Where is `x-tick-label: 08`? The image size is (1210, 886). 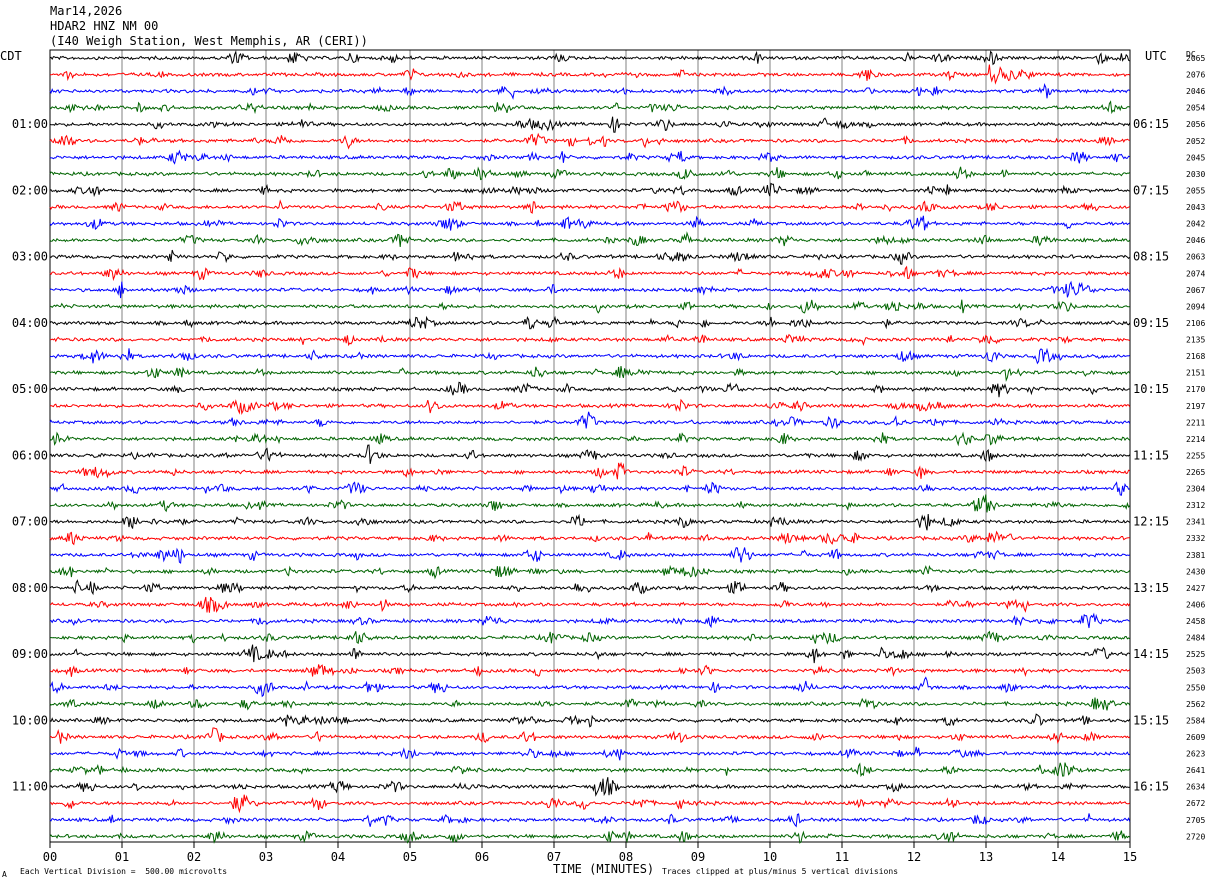 x-tick-label: 08 is located at coordinates (626, 857).